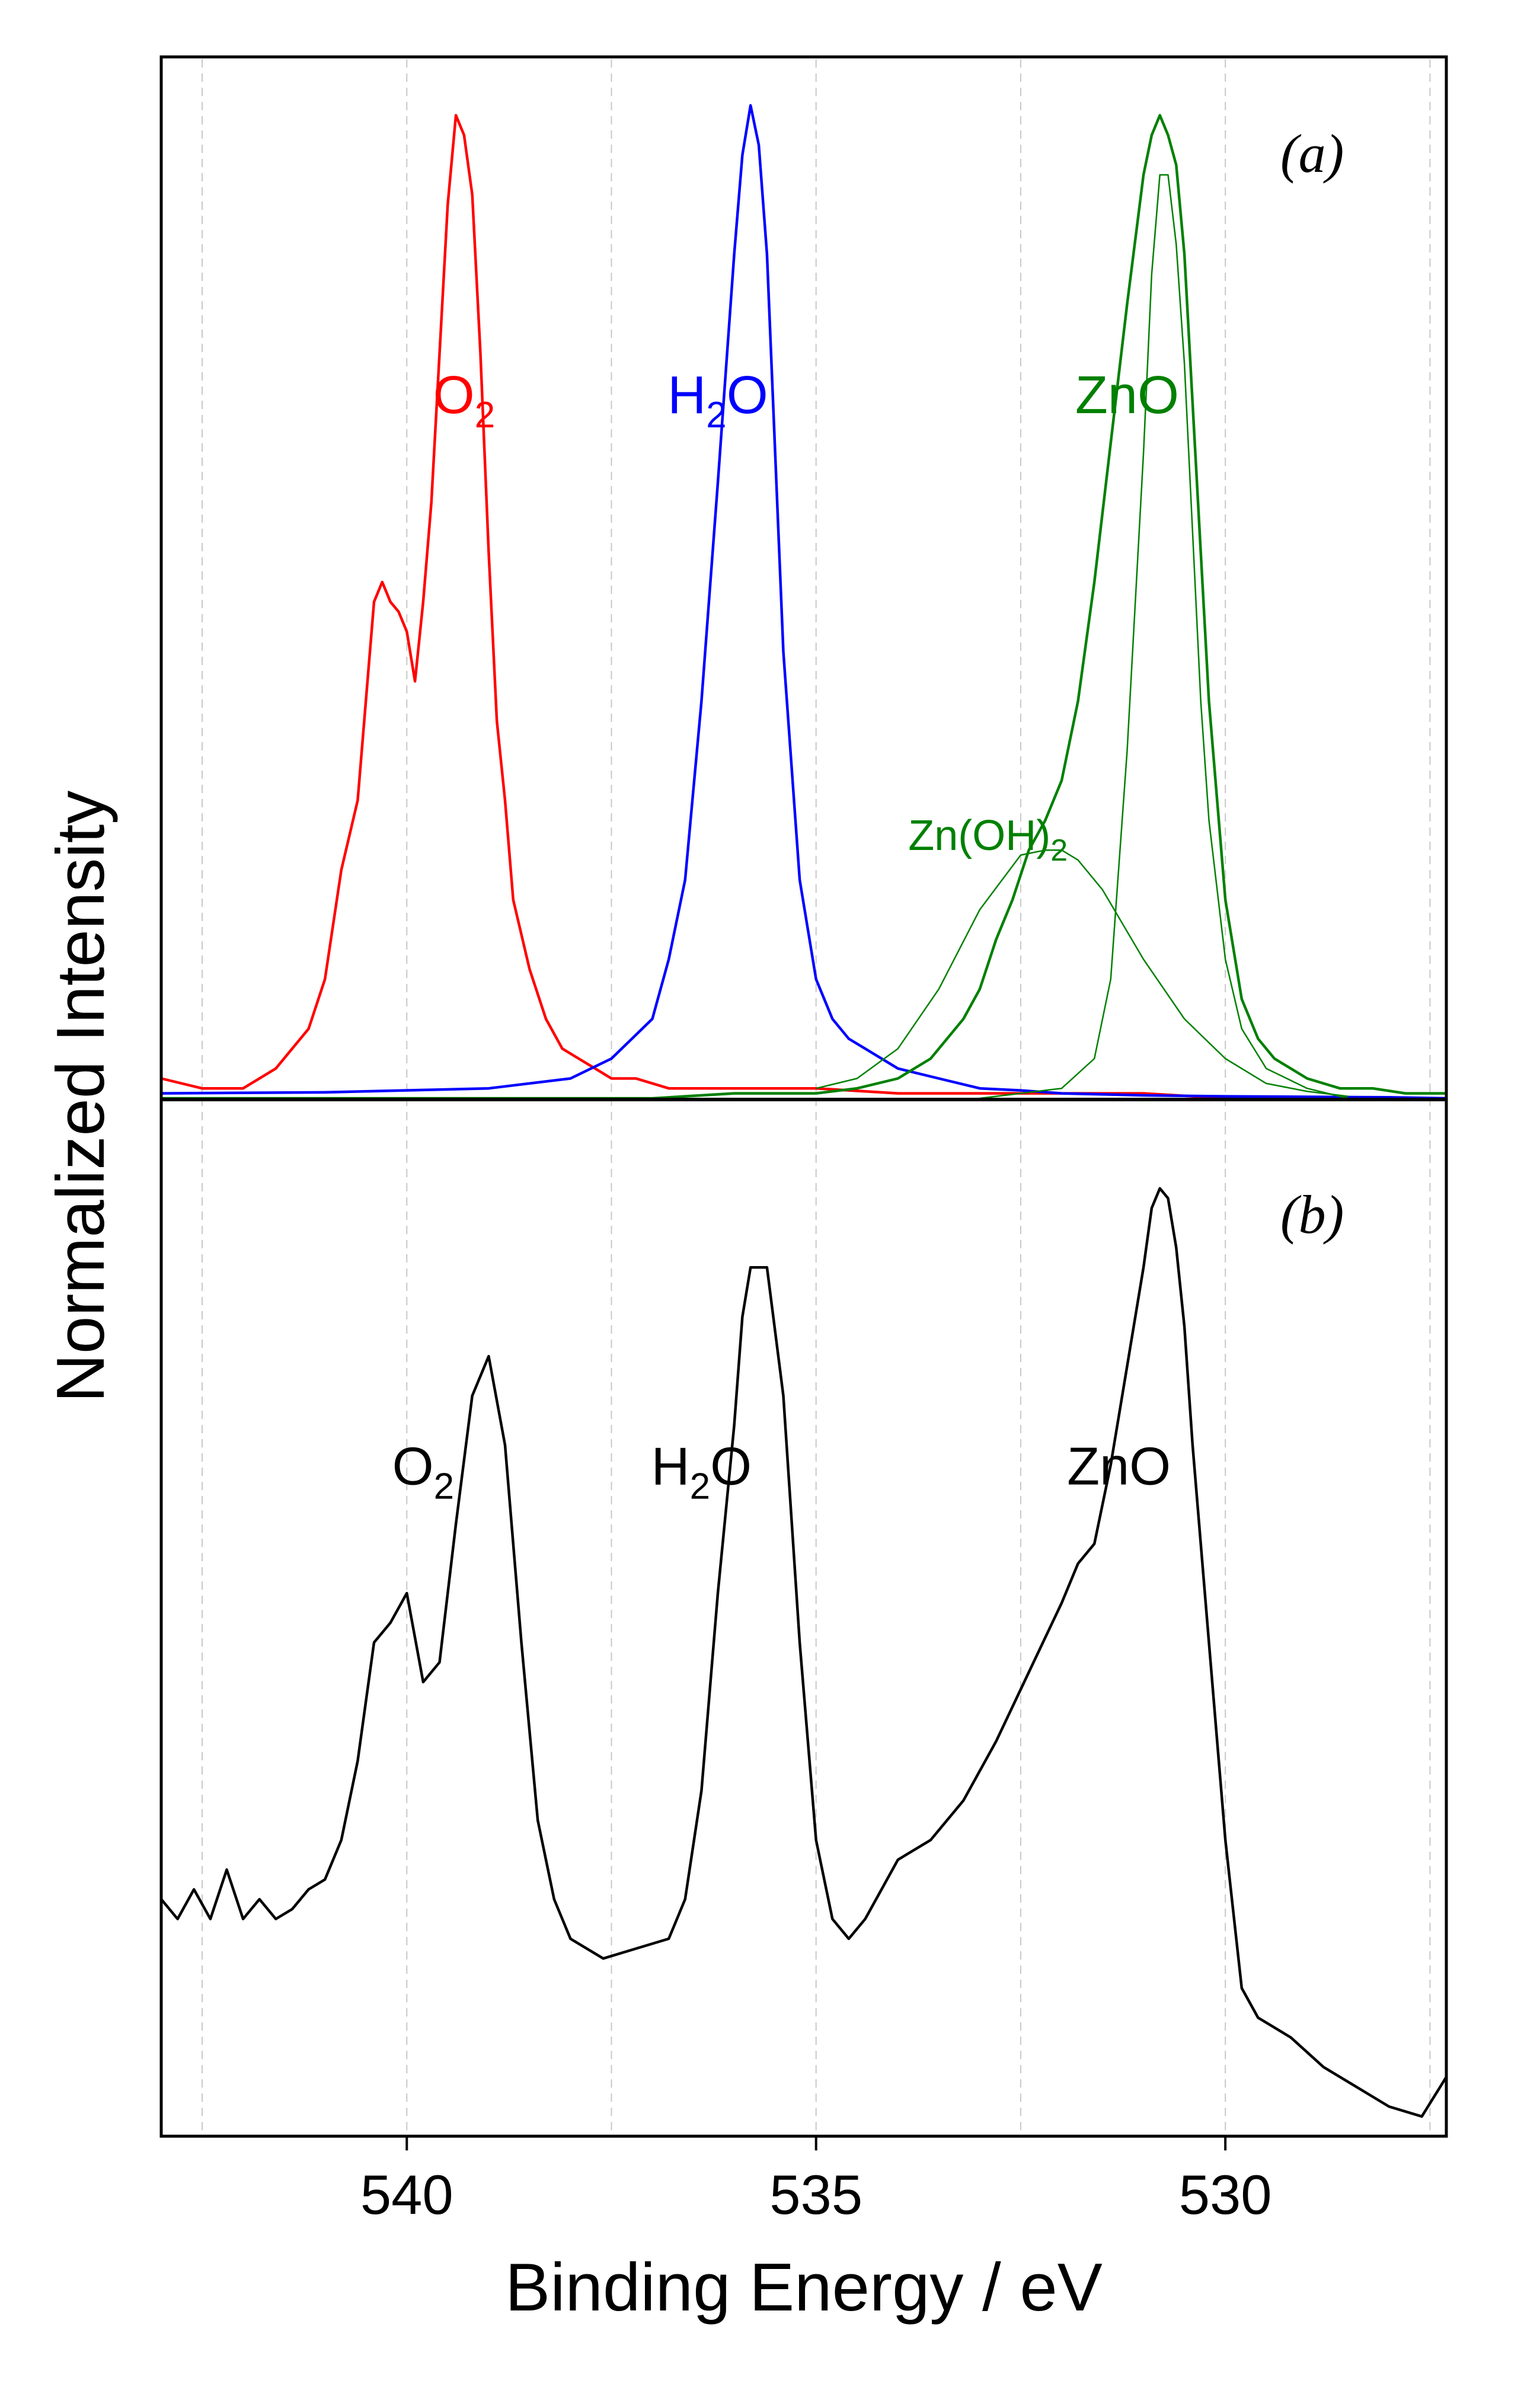  Describe the element at coordinates (464, 401) in the screenshot. I see `peak-label-0-0: O2` at that location.